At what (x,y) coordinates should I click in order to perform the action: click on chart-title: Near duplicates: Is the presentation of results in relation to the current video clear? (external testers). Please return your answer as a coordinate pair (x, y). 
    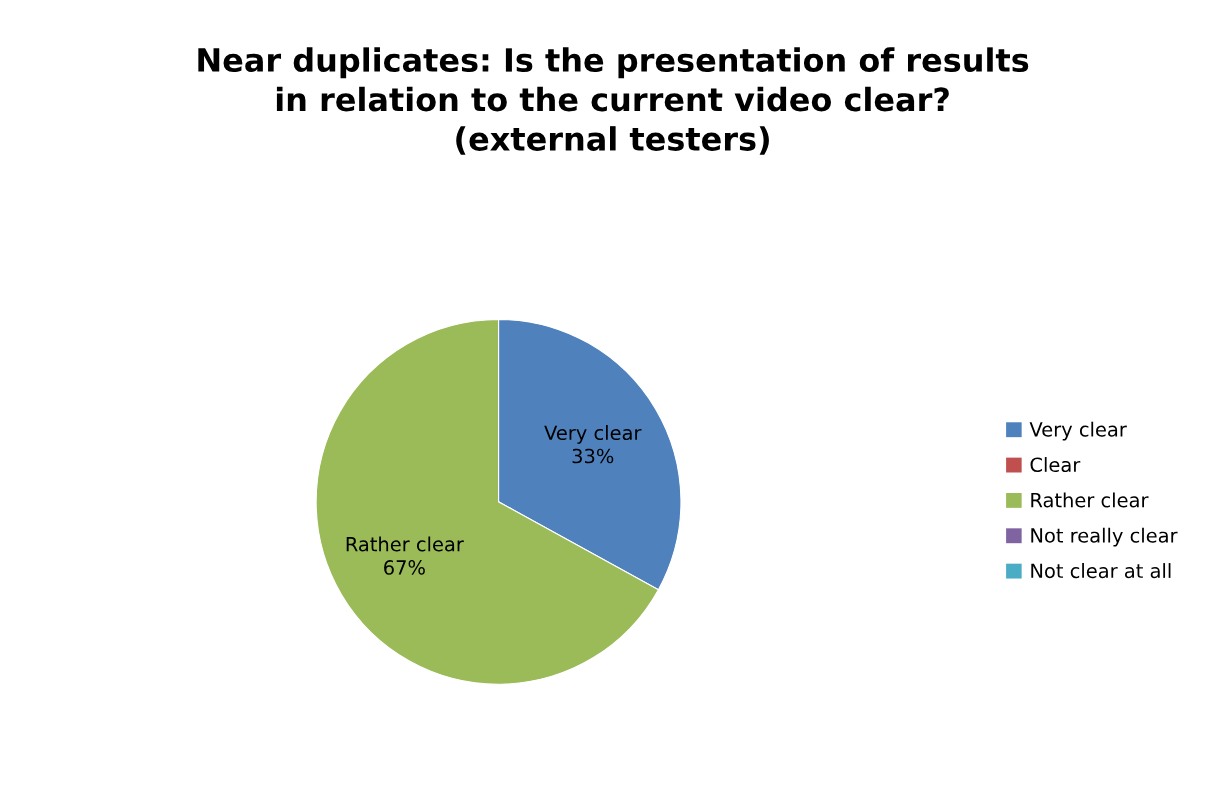
    Looking at the image, I should click on (613, 101).